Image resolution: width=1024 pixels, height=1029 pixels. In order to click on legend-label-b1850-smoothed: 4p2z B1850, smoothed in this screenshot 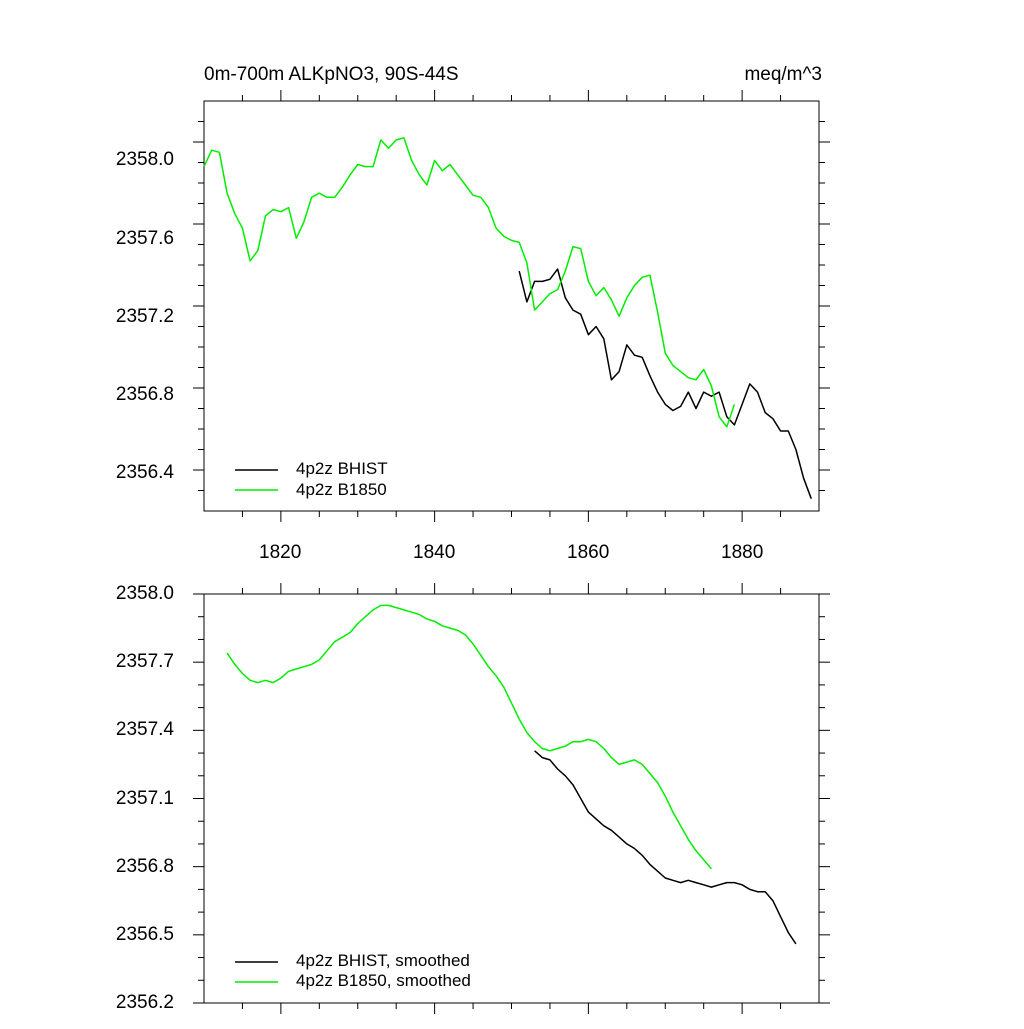, I will do `click(383, 980)`.